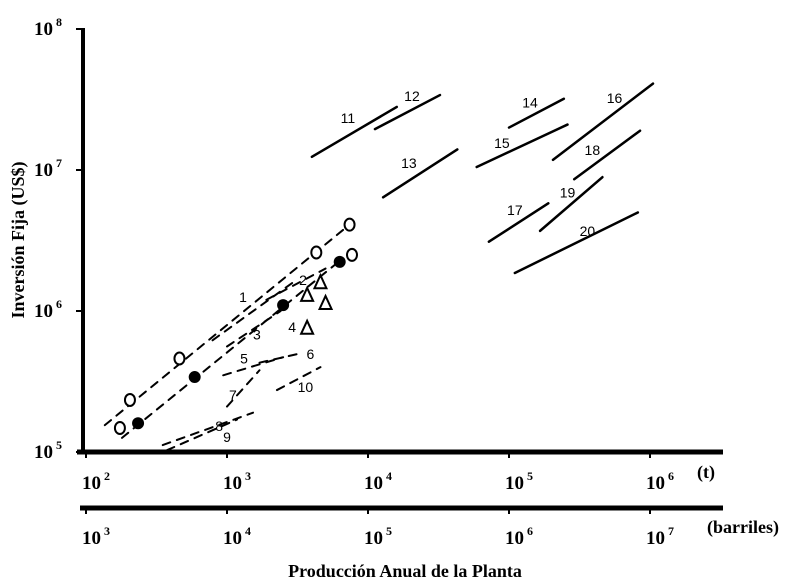 Image resolution: width=800 pixels, height=584 pixels. I want to click on y-tick-label: 10 6, so click(48, 309).